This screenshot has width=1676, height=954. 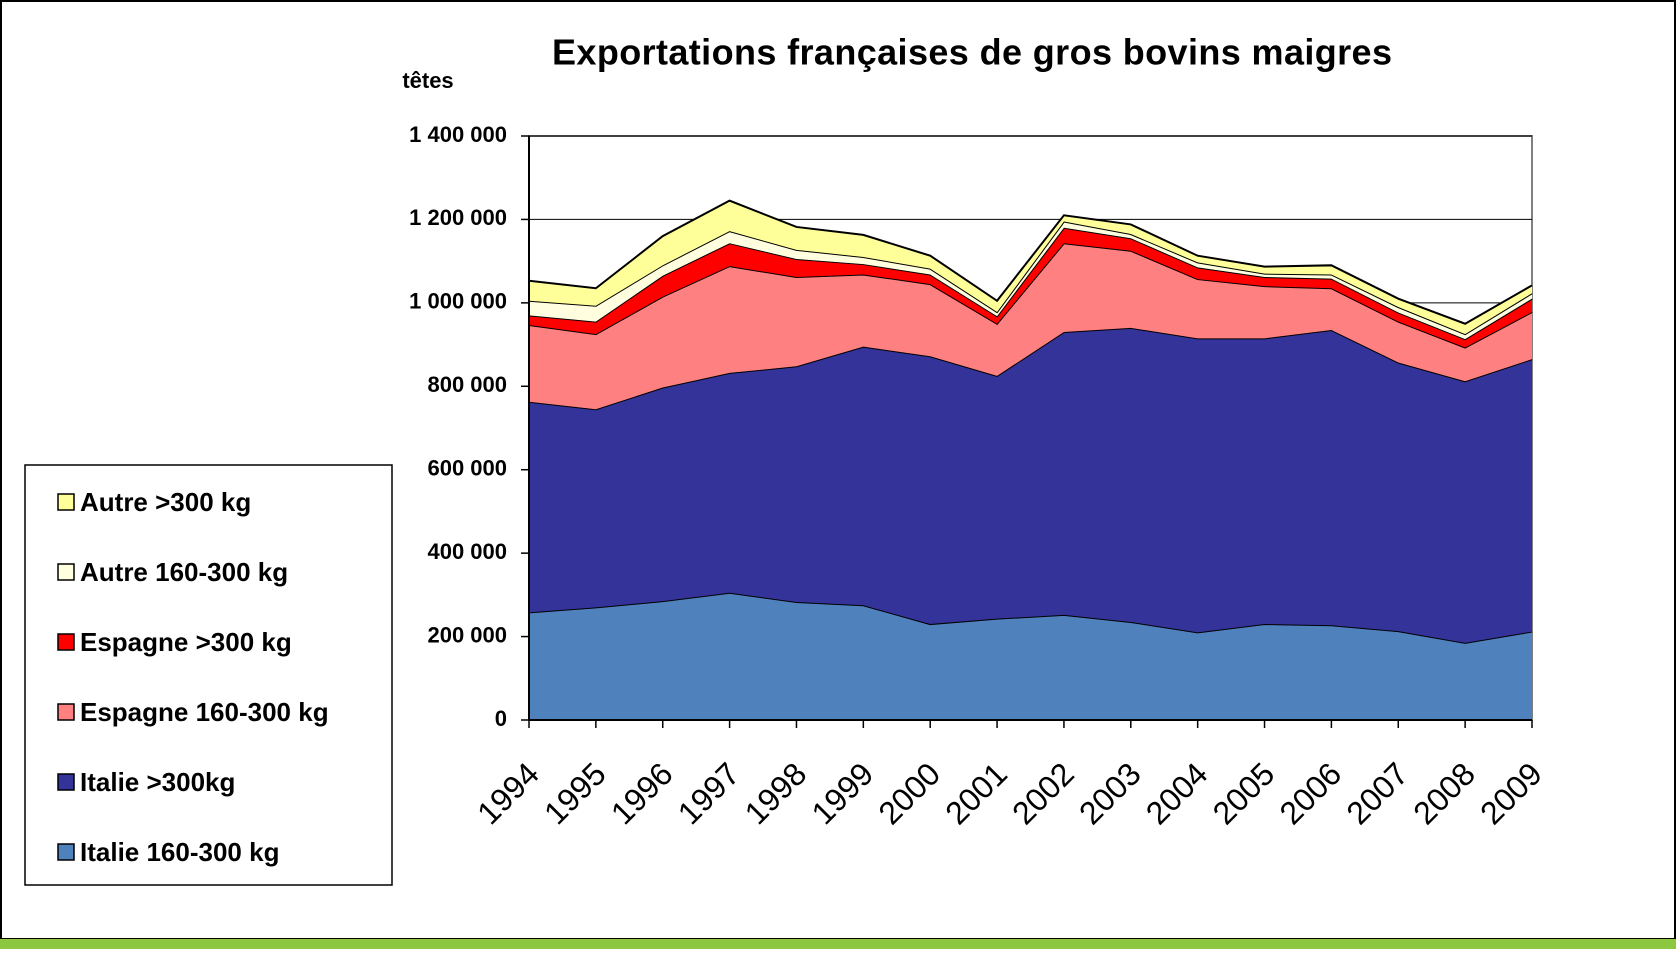 I want to click on legend-label: Italie >300kg, so click(x=157, y=782).